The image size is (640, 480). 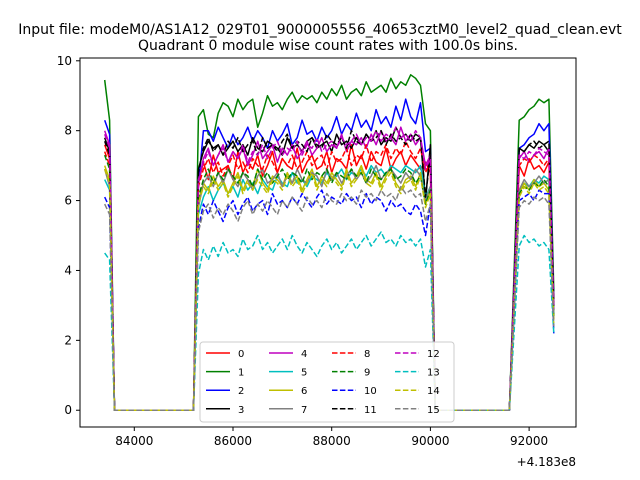 What do you see at coordinates (433, 354) in the screenshot?
I see `legend-label-12: 12` at bounding box center [433, 354].